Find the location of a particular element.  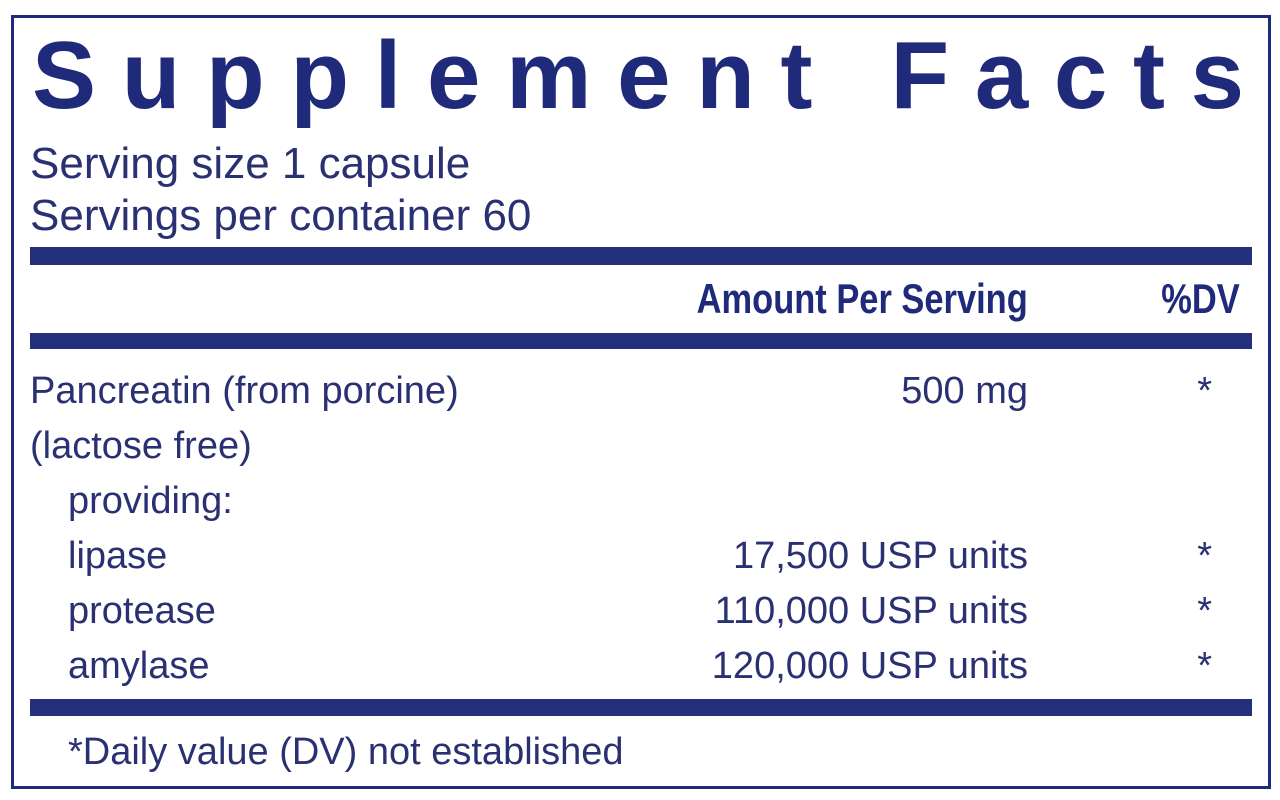

header-amount: Amount Per Serving is located at coordinates (862, 298).